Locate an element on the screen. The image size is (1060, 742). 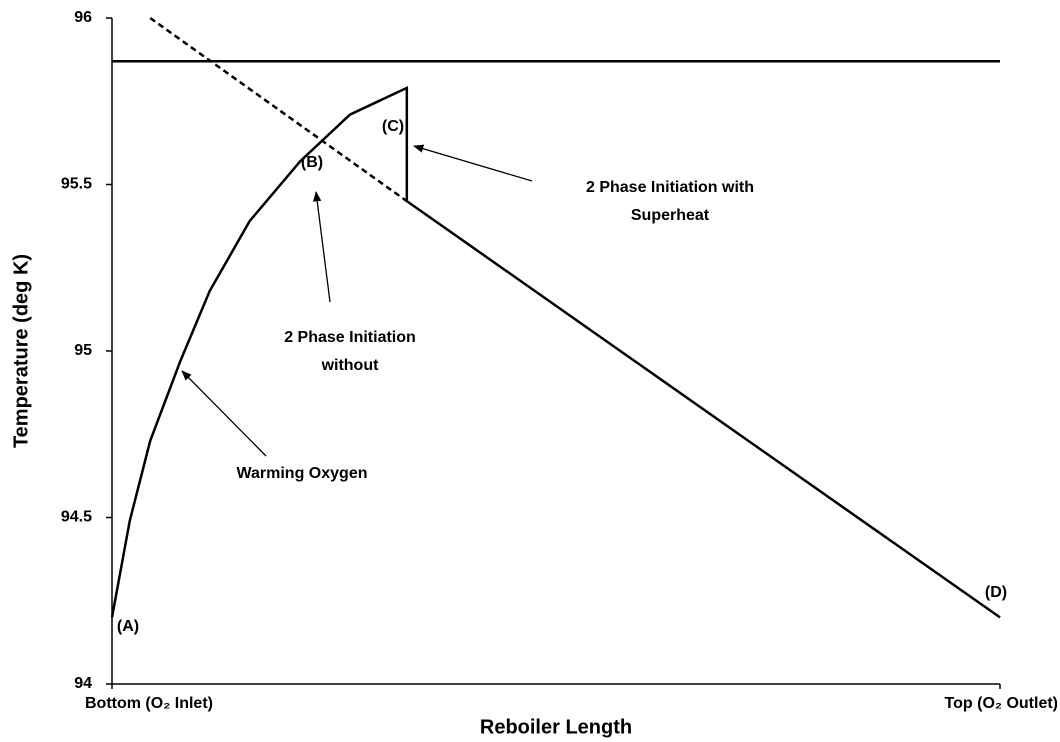
annotation: Warming Oxygen is located at coordinates (302, 473).